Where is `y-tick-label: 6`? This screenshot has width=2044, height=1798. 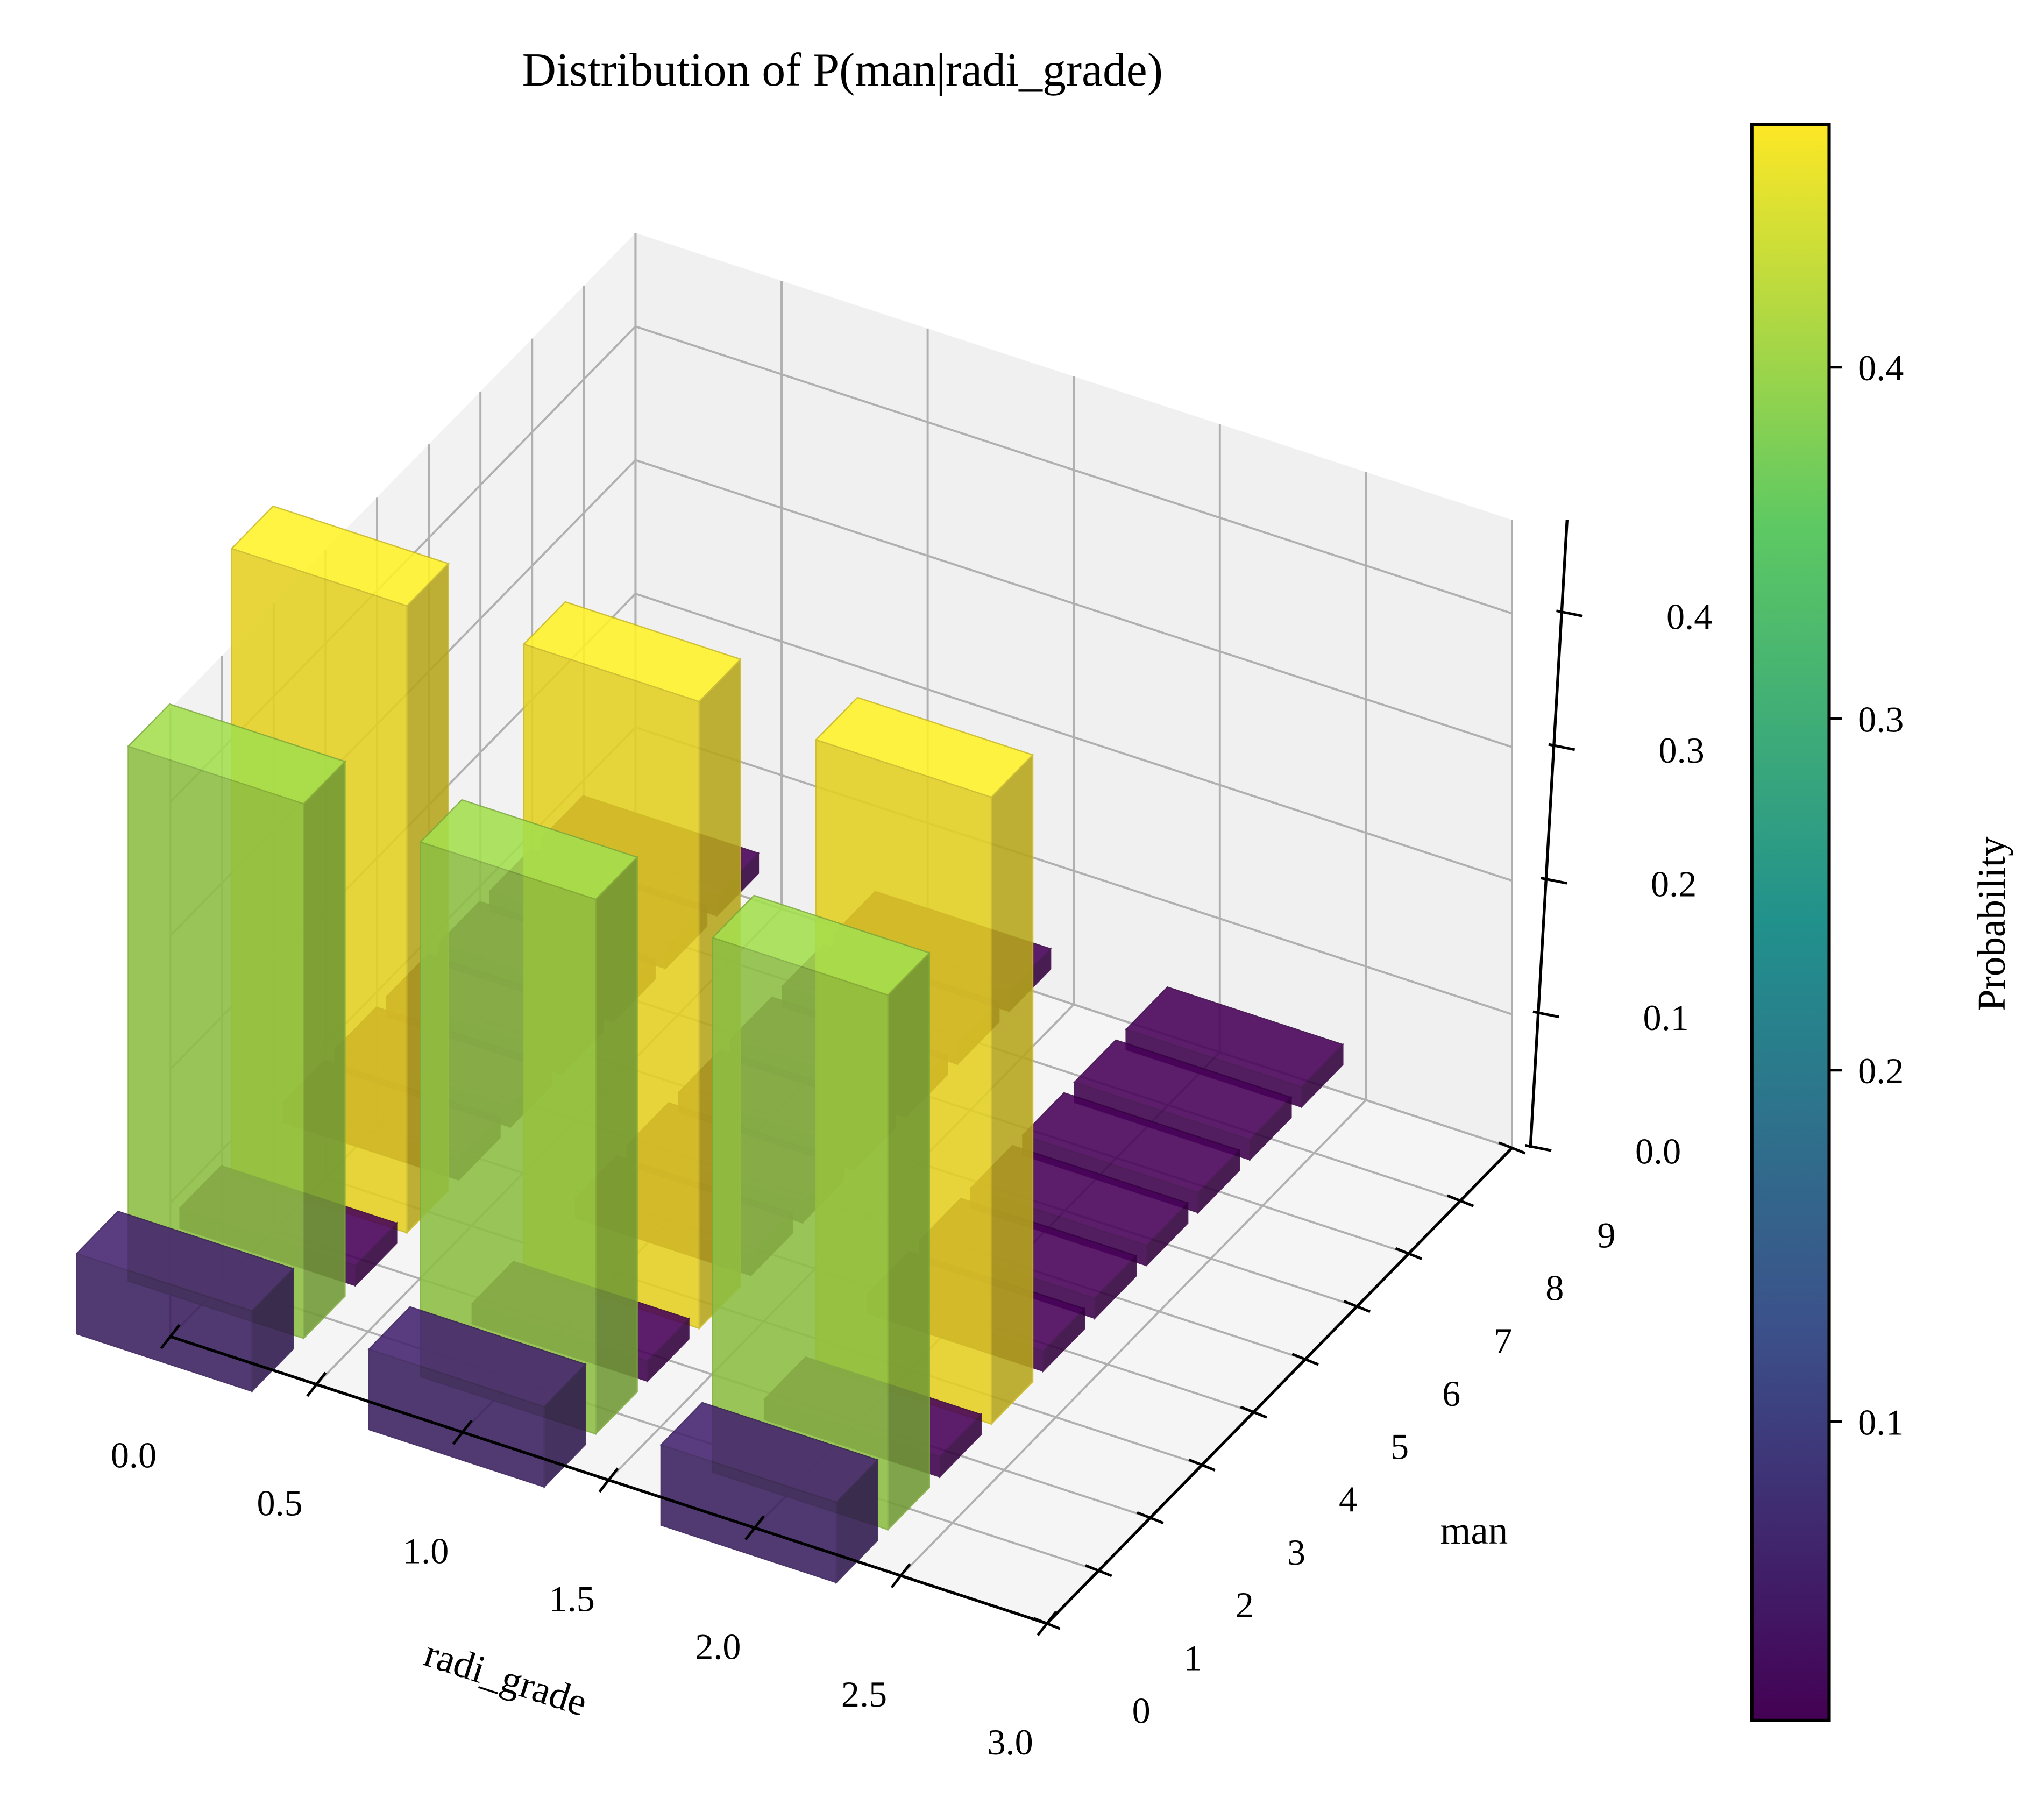
y-tick-label: 6 is located at coordinates (1451, 1394).